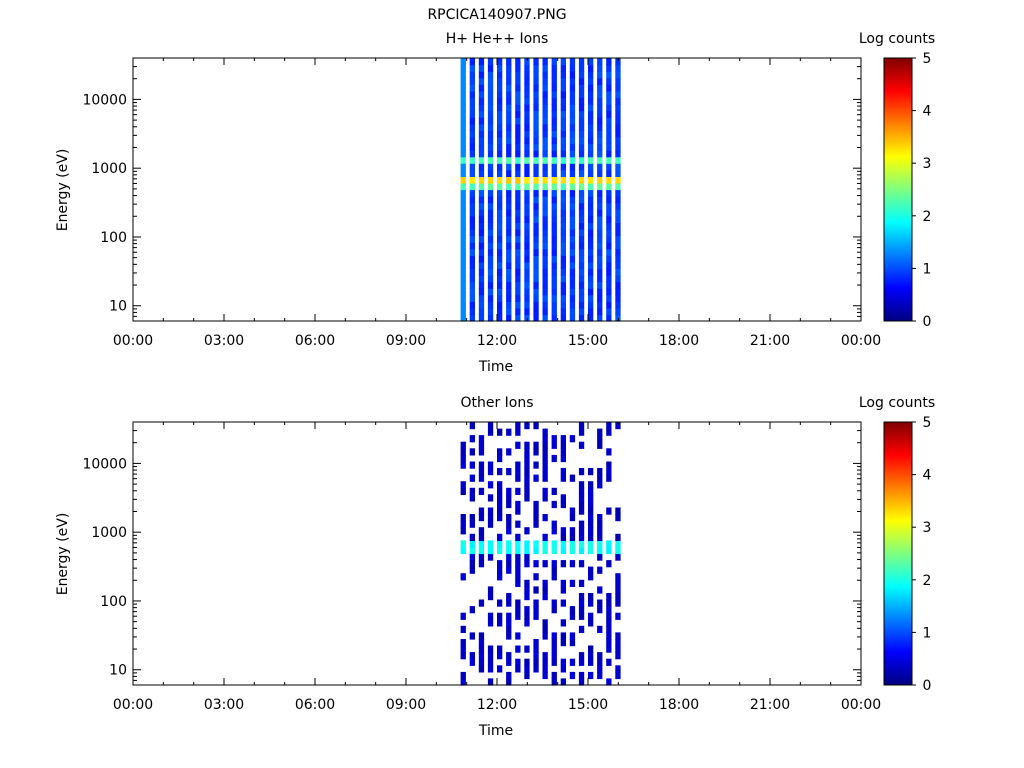 The height and width of the screenshot is (768, 1024). What do you see at coordinates (927, 217) in the screenshot?
I see `colorbar-tick-label: 2` at bounding box center [927, 217].